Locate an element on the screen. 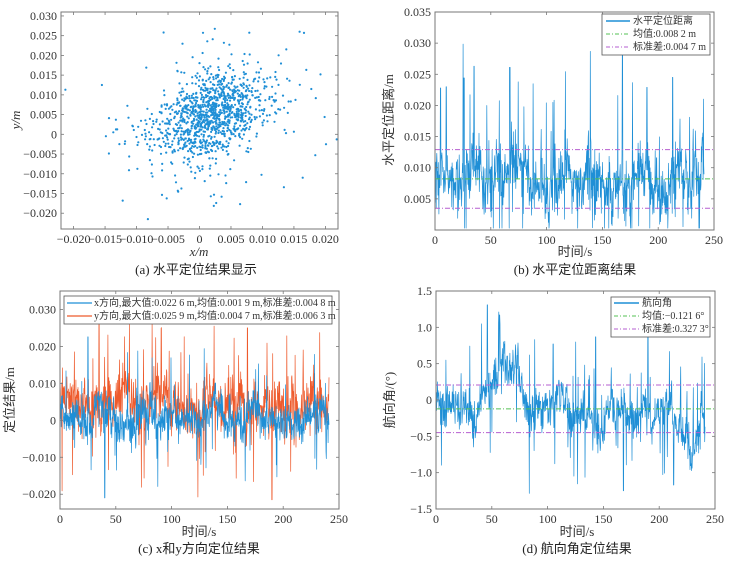 This screenshot has width=734, height=565. scatter-points is located at coordinates (201, 124).